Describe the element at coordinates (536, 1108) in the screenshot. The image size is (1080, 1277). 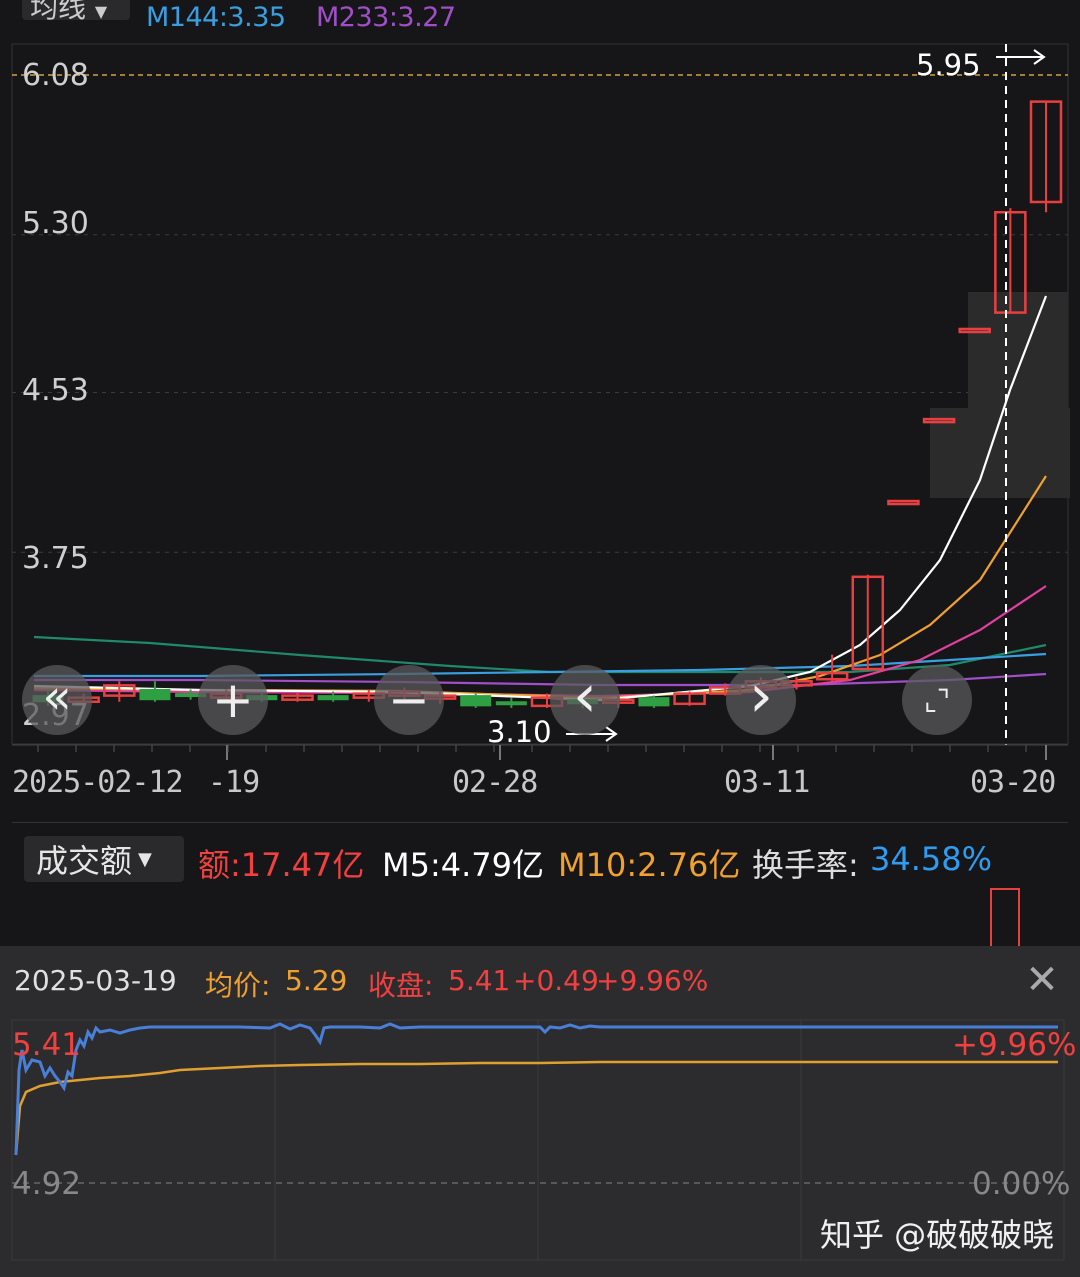
I see `intraday-avg-line` at that location.